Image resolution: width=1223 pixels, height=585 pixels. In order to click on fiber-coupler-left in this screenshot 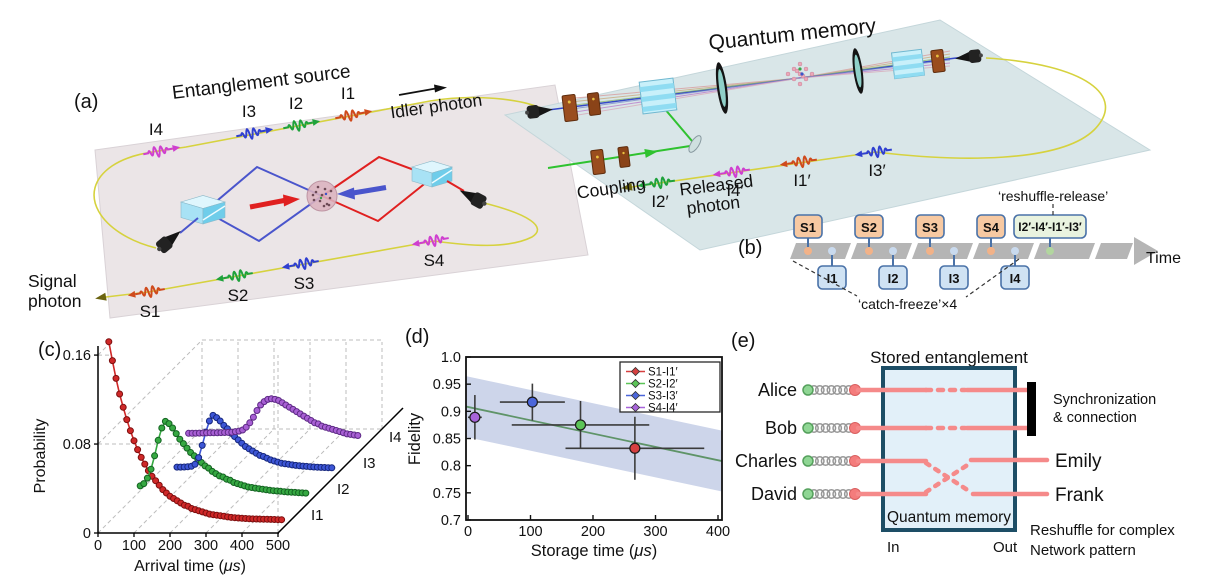, I will do `click(168, 242)`.